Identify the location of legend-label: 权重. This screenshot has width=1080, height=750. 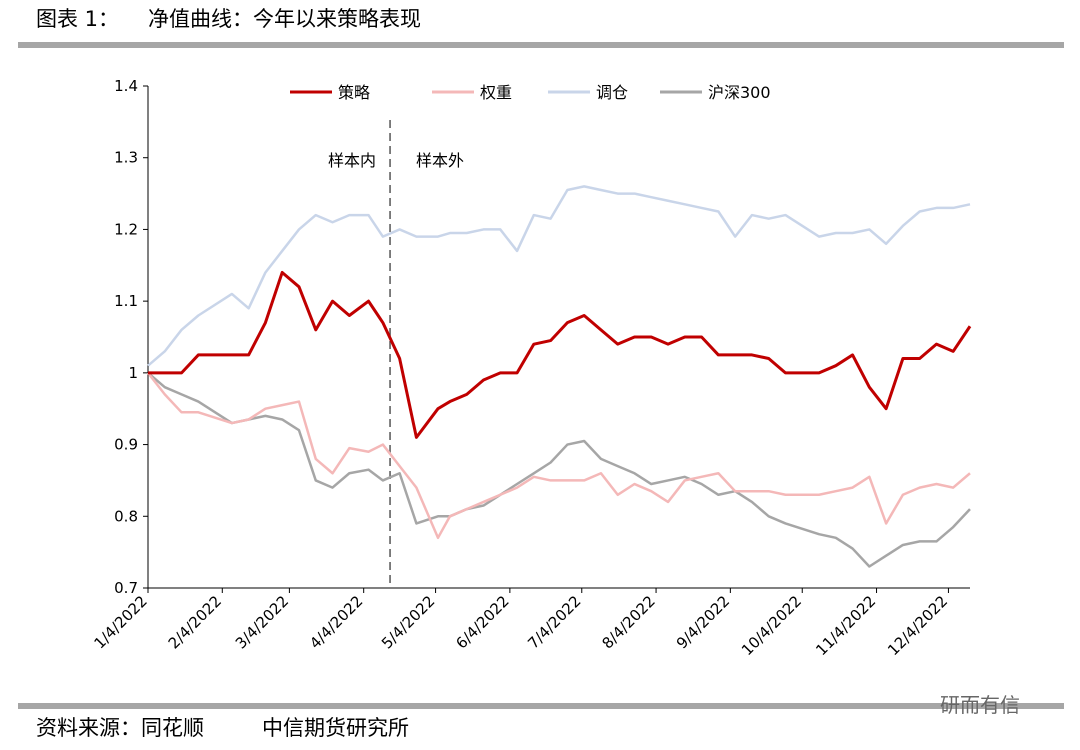
(496, 92).